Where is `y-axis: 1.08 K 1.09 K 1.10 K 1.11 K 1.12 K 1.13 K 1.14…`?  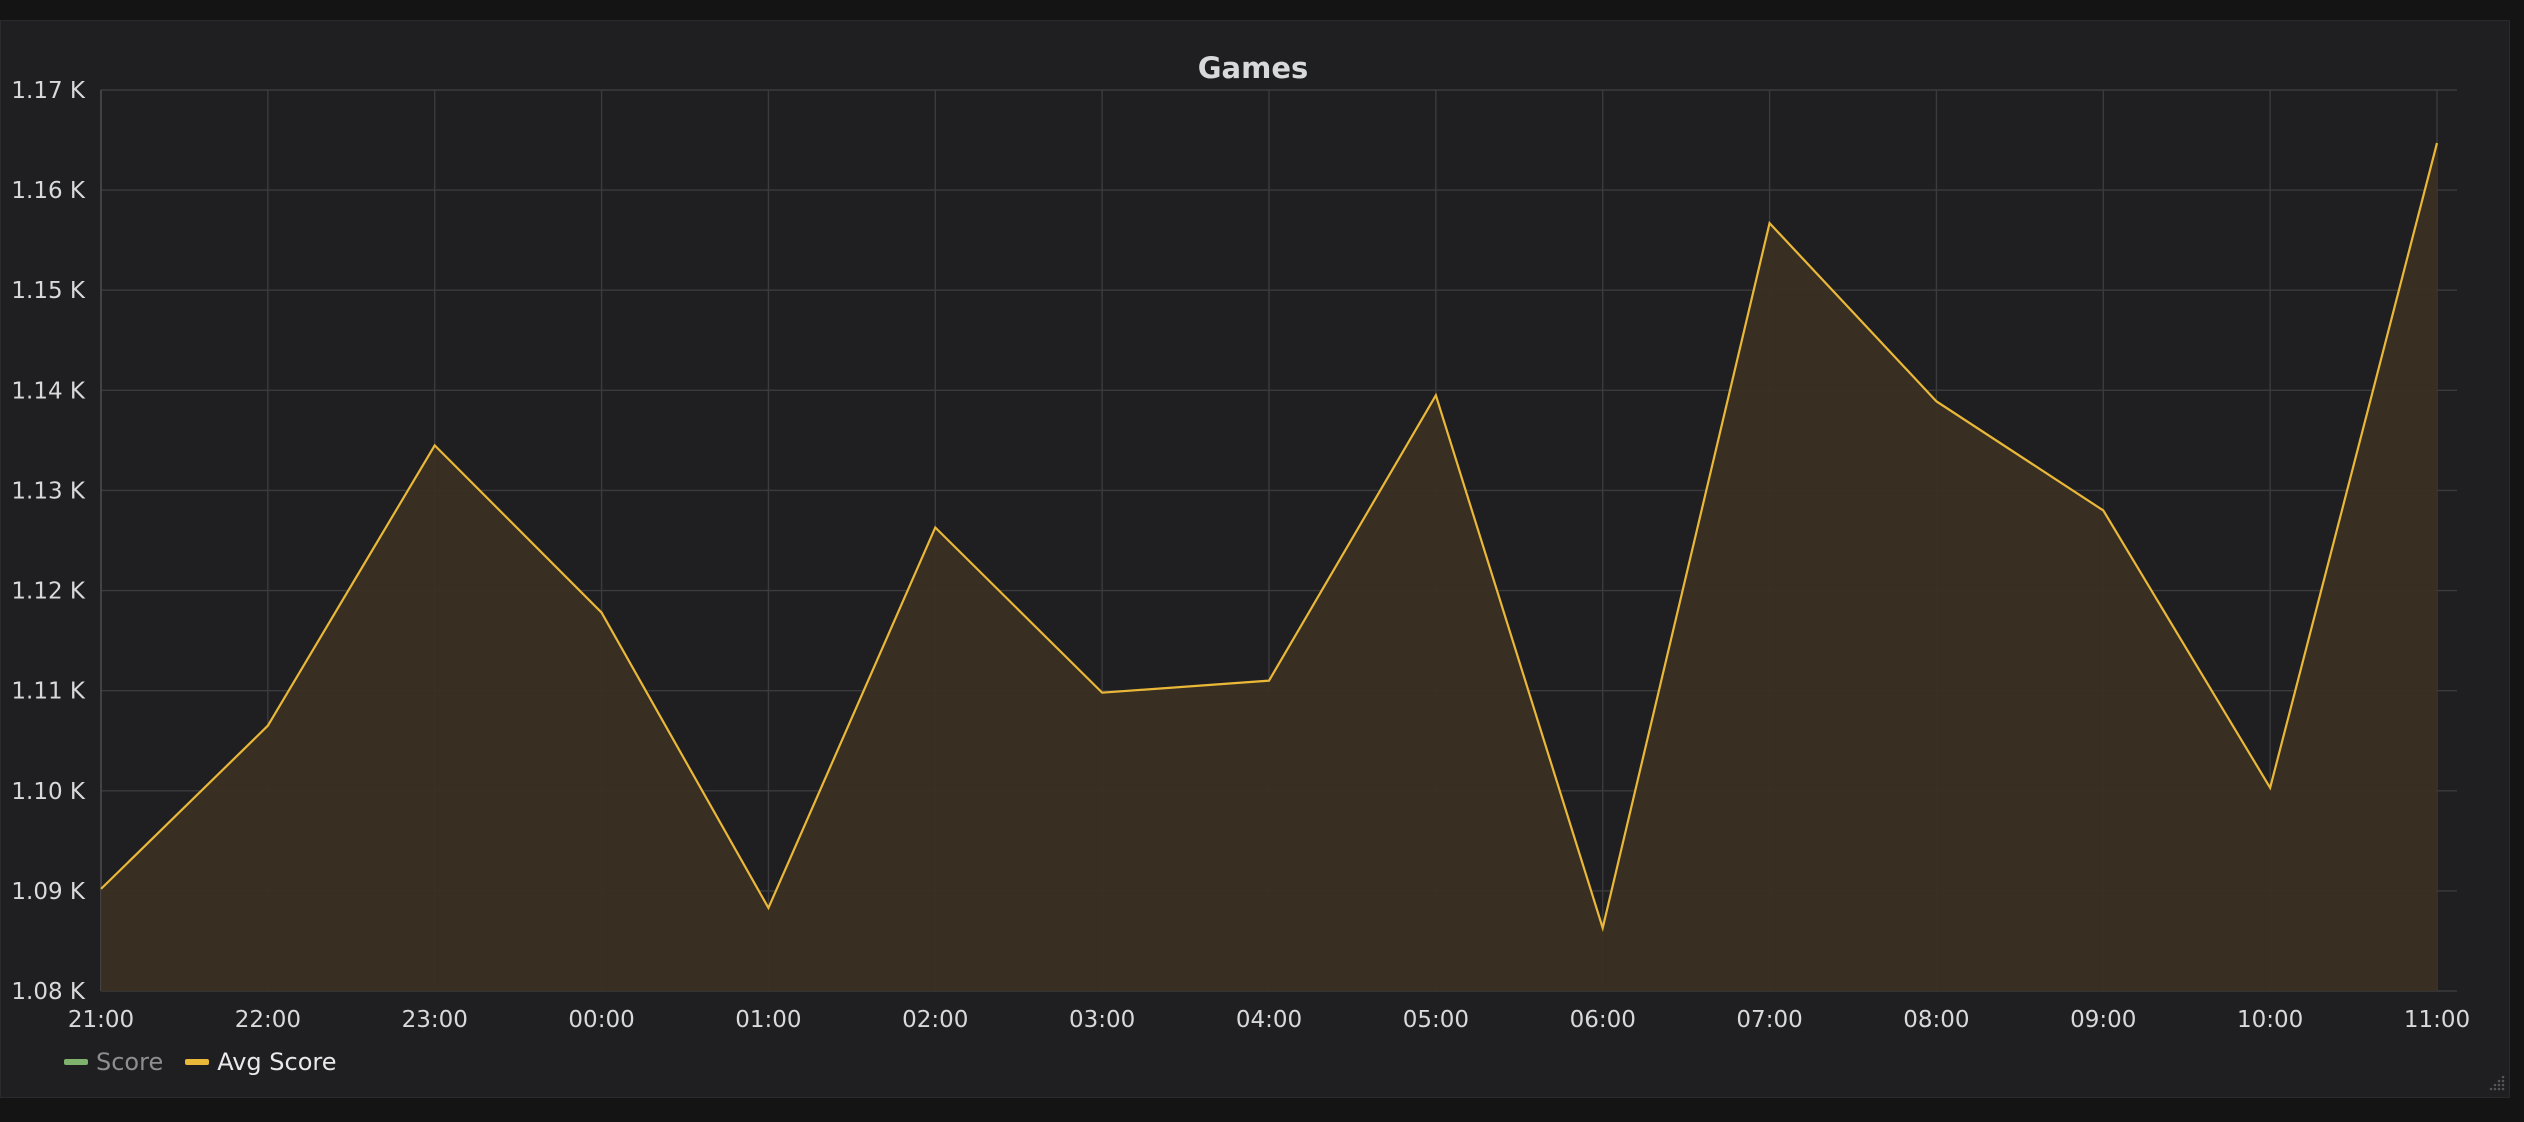
y-axis: 1.08 K 1.09 K 1.10 K 1.11 K 1.12 K 1.13 K 1.14… is located at coordinates (48, 541).